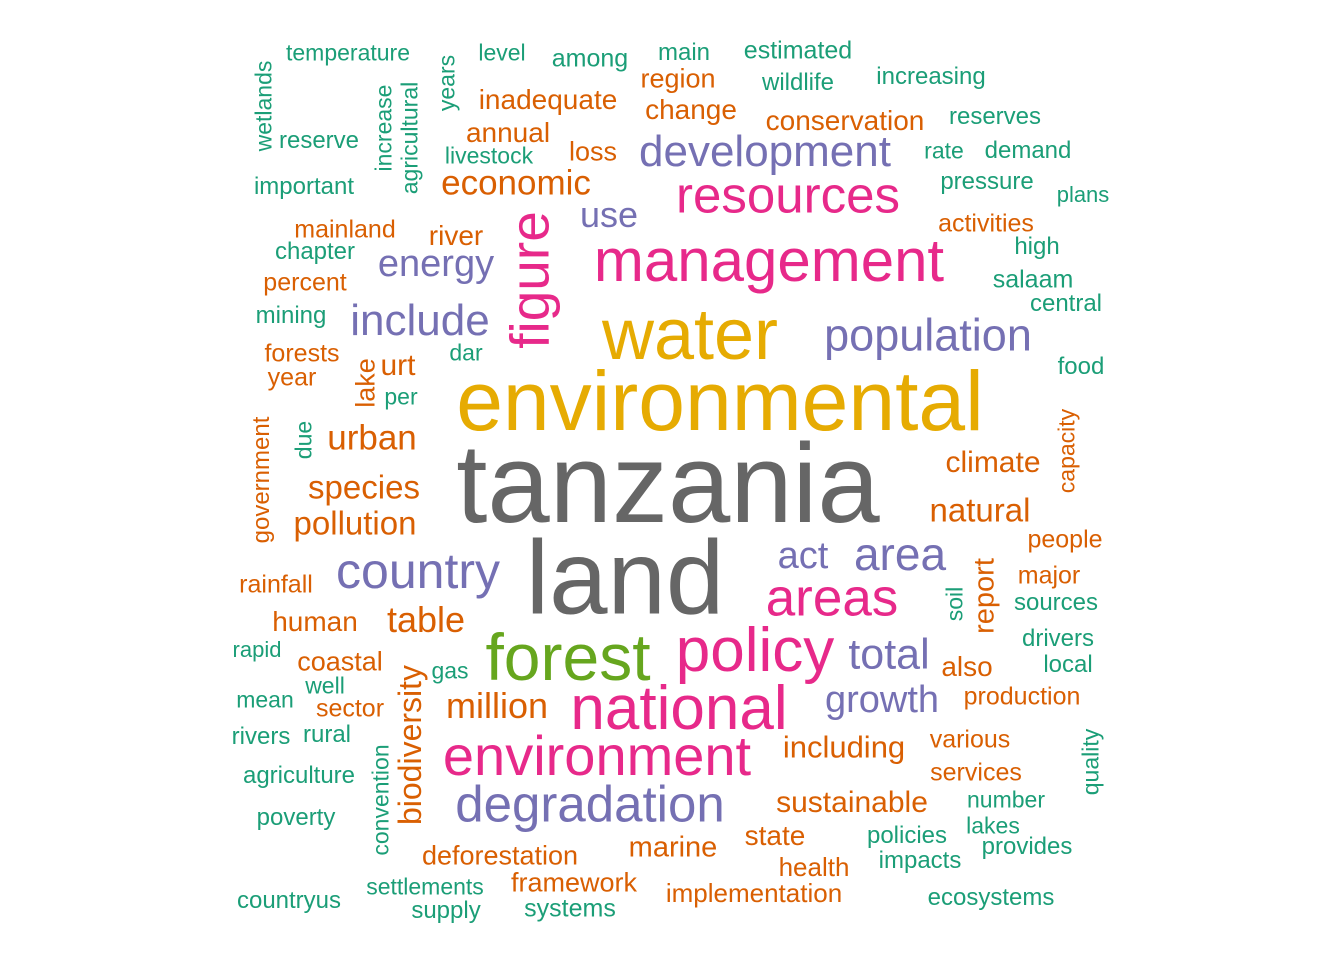 Image resolution: width=1344 pixels, height=960 pixels. What do you see at coordinates (340, 661) in the screenshot?
I see `word-coastal: coastal` at bounding box center [340, 661].